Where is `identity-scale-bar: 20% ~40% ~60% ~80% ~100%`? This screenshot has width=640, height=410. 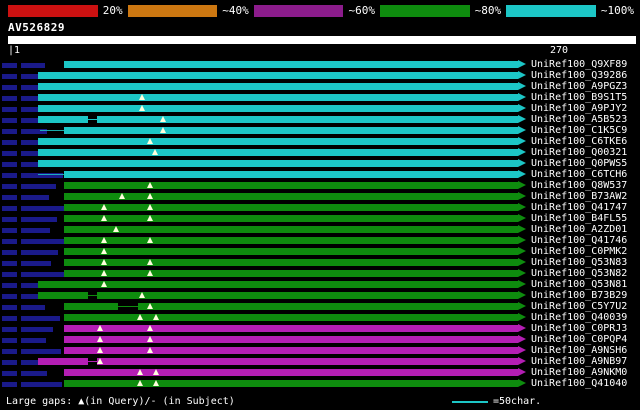 identity-scale-bar: 20% ~40% ~60% ~80% ~100% is located at coordinates (322, 10).